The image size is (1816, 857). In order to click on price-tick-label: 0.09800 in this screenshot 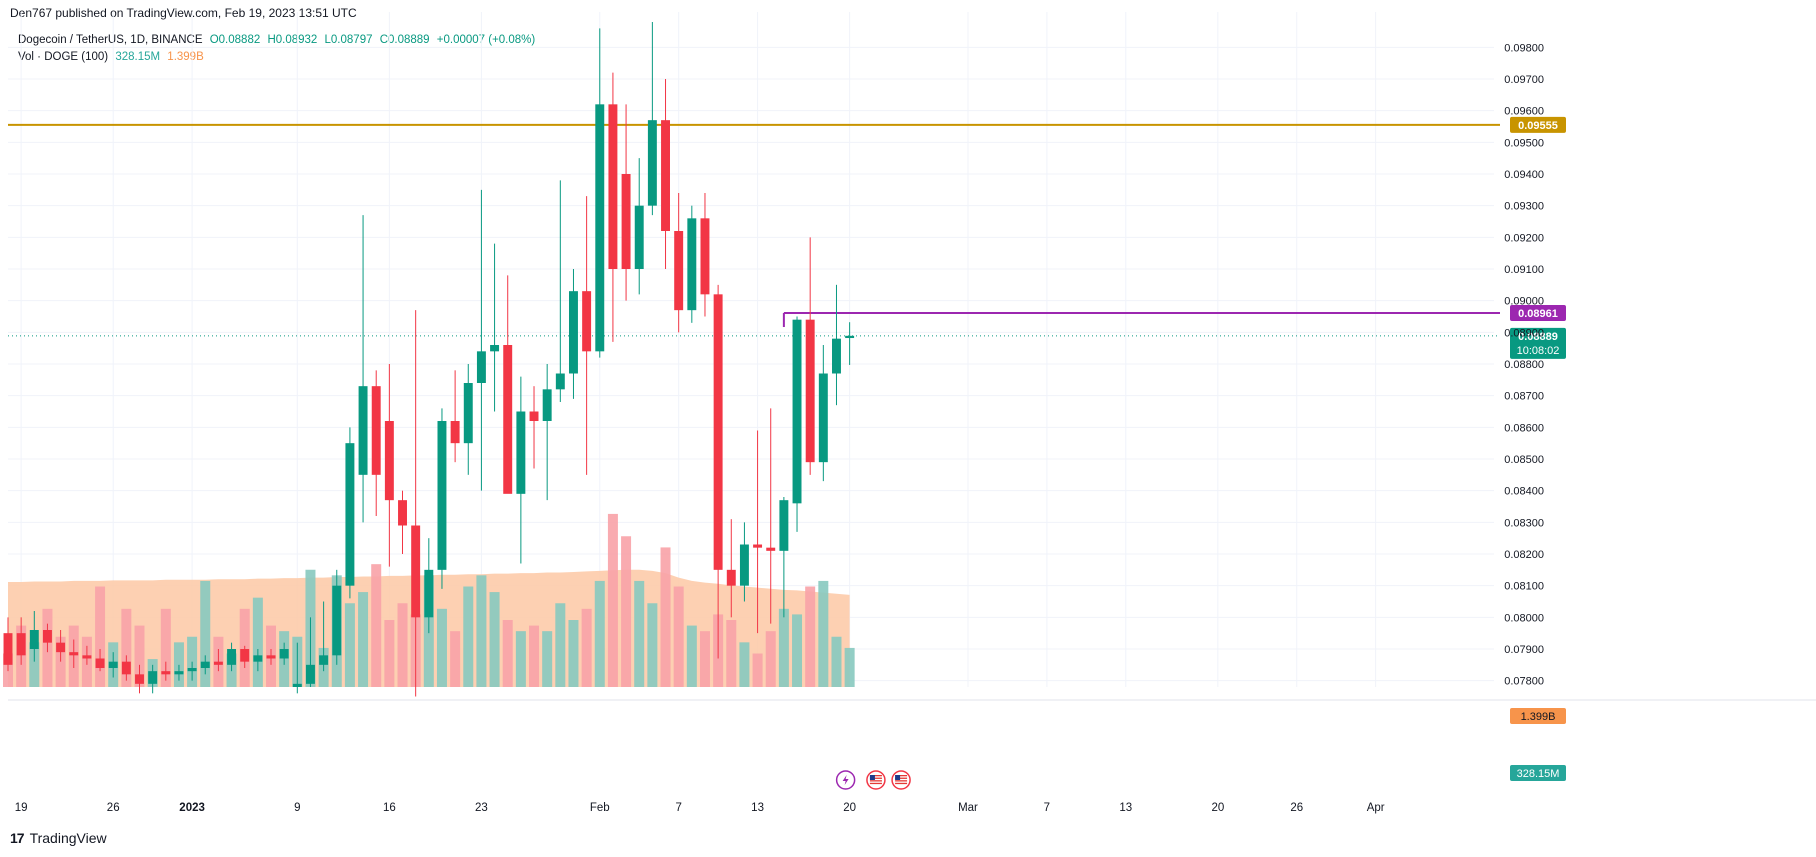, I will do `click(1524, 48)`.